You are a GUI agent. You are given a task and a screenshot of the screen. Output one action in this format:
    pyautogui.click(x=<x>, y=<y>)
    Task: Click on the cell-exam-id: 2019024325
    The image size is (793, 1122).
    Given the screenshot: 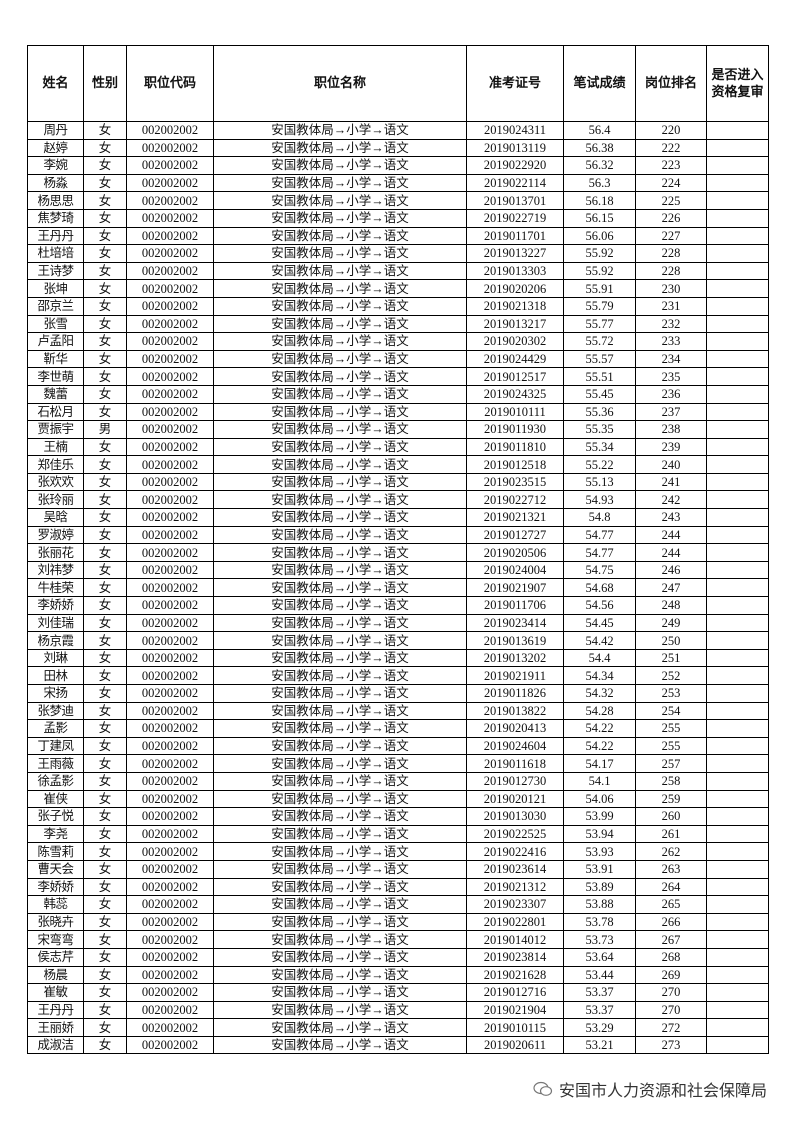 What is the action you would take?
    pyautogui.click(x=515, y=394)
    